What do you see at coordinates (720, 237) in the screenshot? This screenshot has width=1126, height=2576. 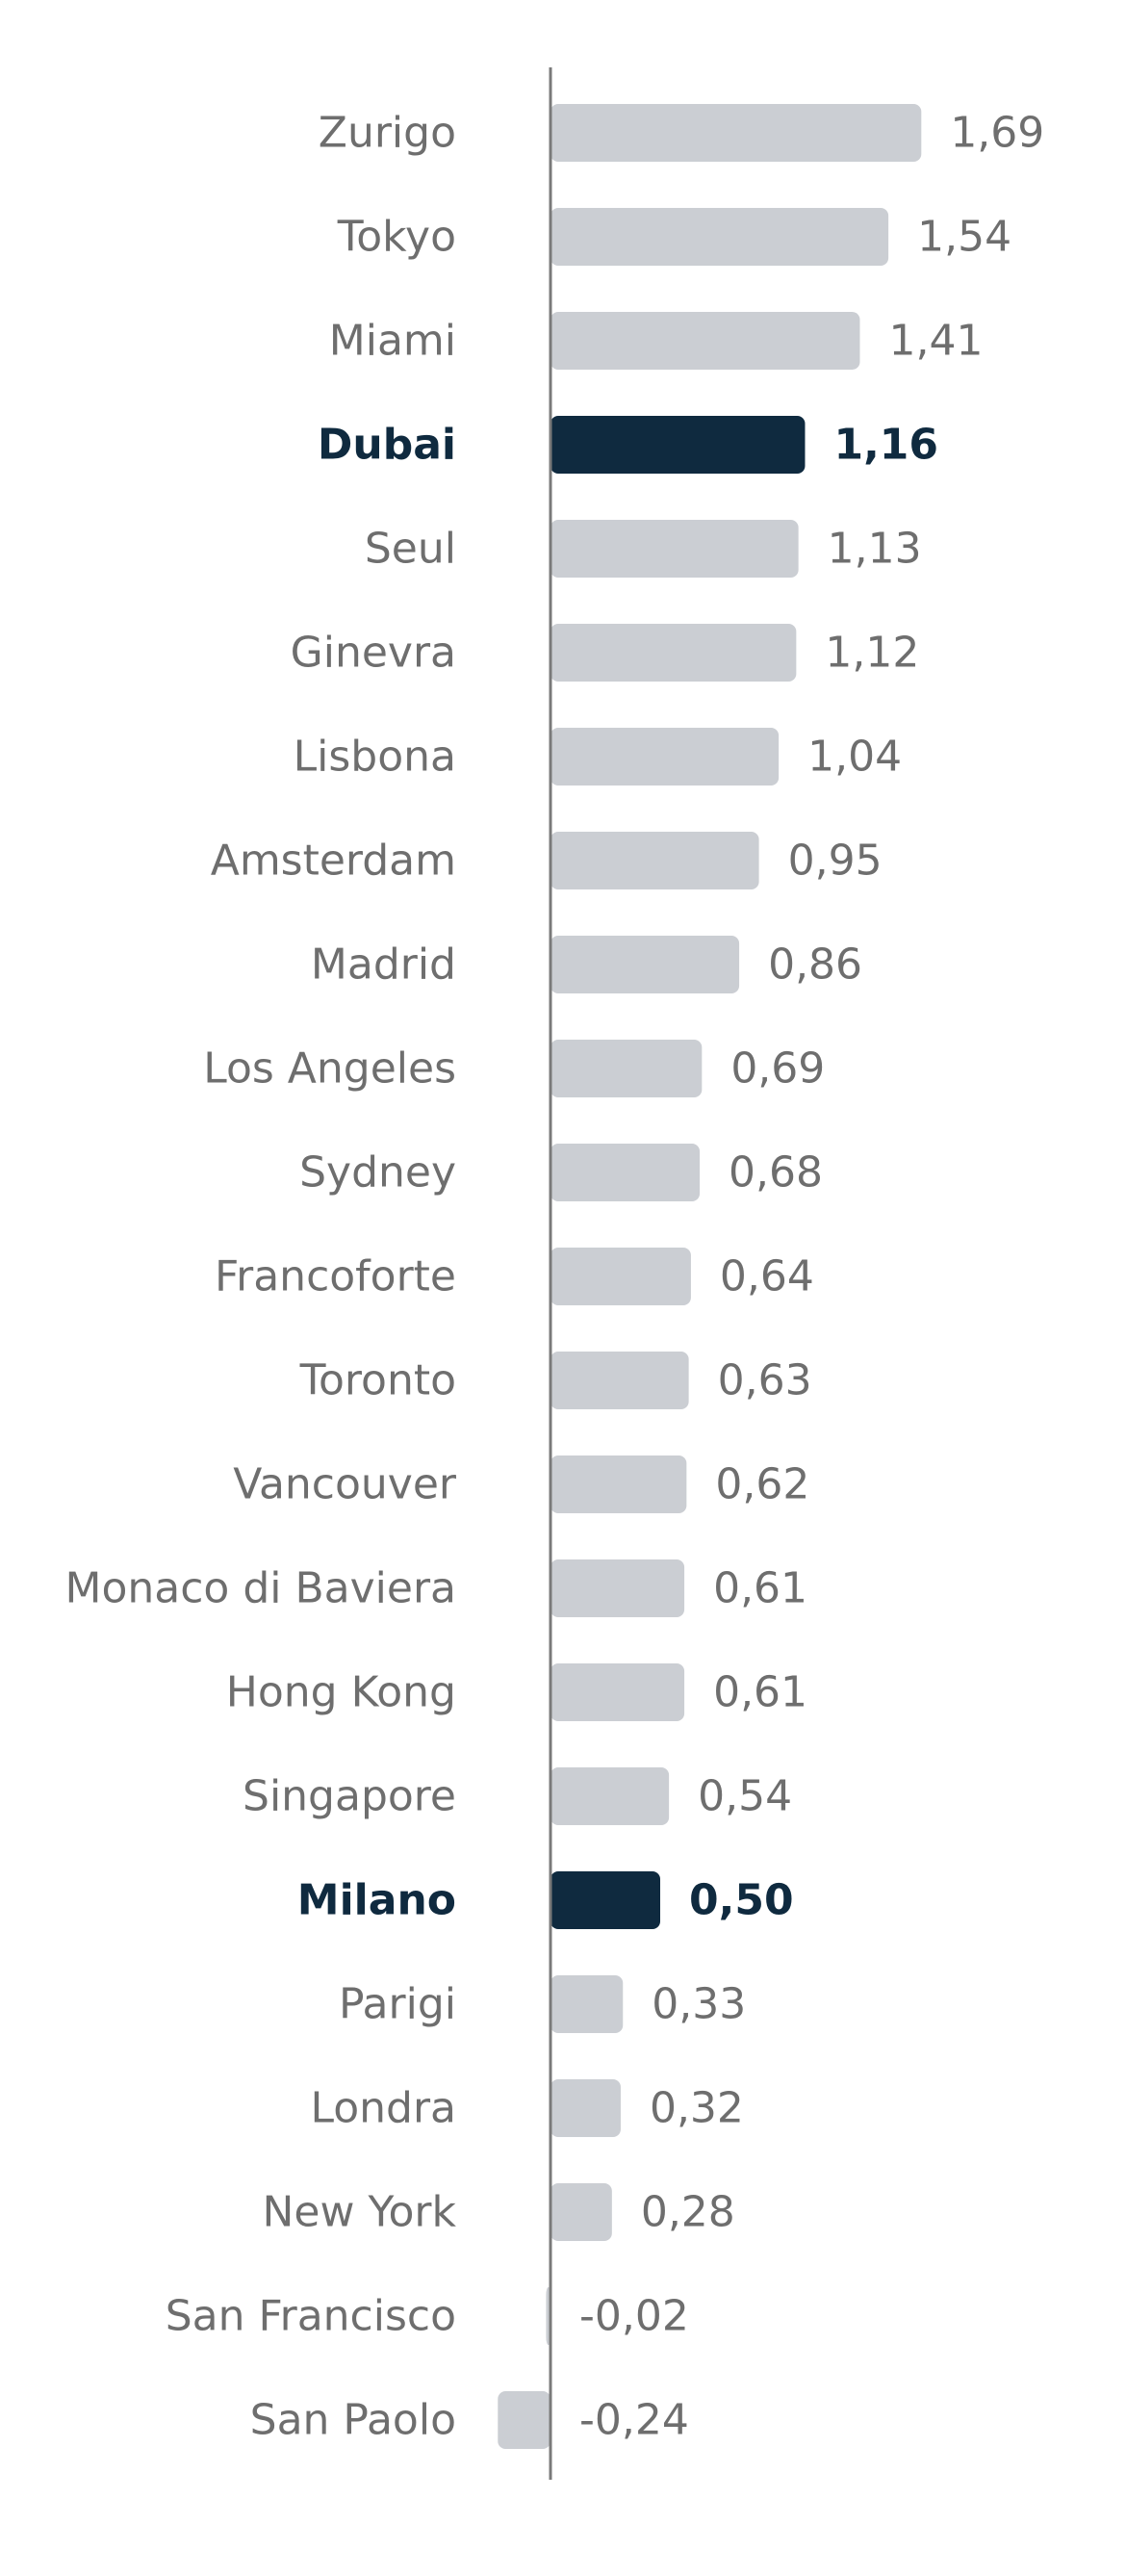 I see `bar-tokyo` at bounding box center [720, 237].